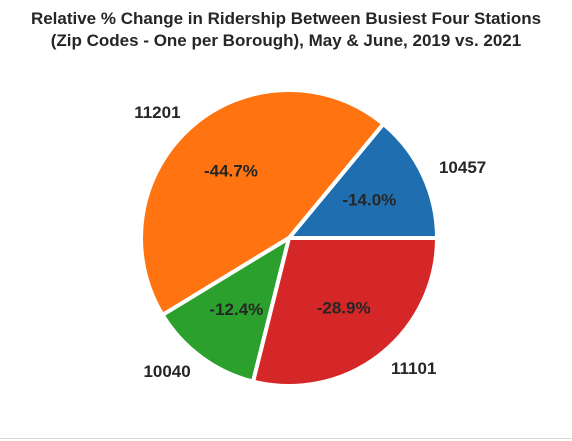 This screenshot has width=572, height=441. Describe the element at coordinates (413, 368) in the screenshot. I see `slice-label-11101: 11101` at that location.